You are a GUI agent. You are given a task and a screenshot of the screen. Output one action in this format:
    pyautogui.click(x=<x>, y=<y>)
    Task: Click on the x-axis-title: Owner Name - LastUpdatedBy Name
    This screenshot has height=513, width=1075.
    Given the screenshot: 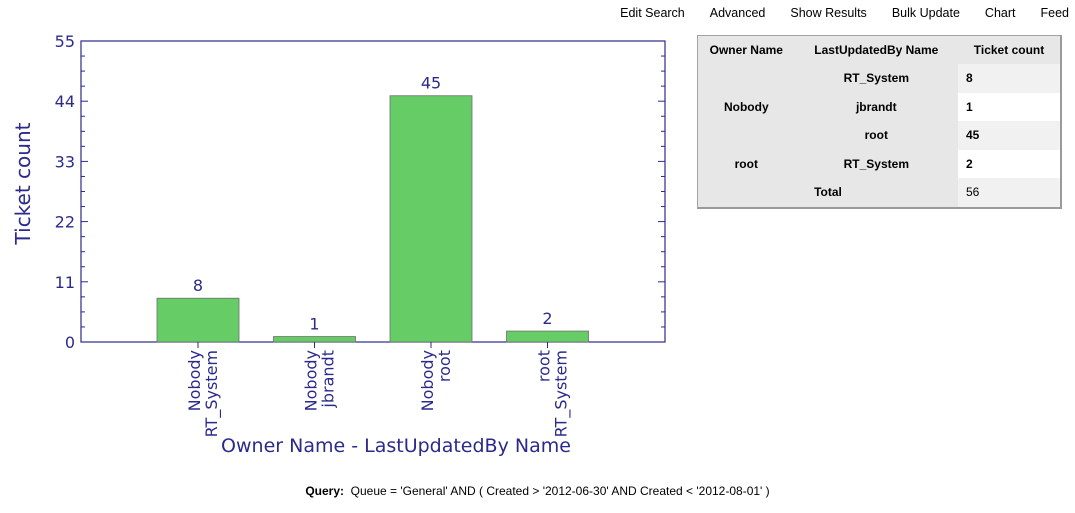 What is the action you would take?
    pyautogui.click(x=396, y=446)
    